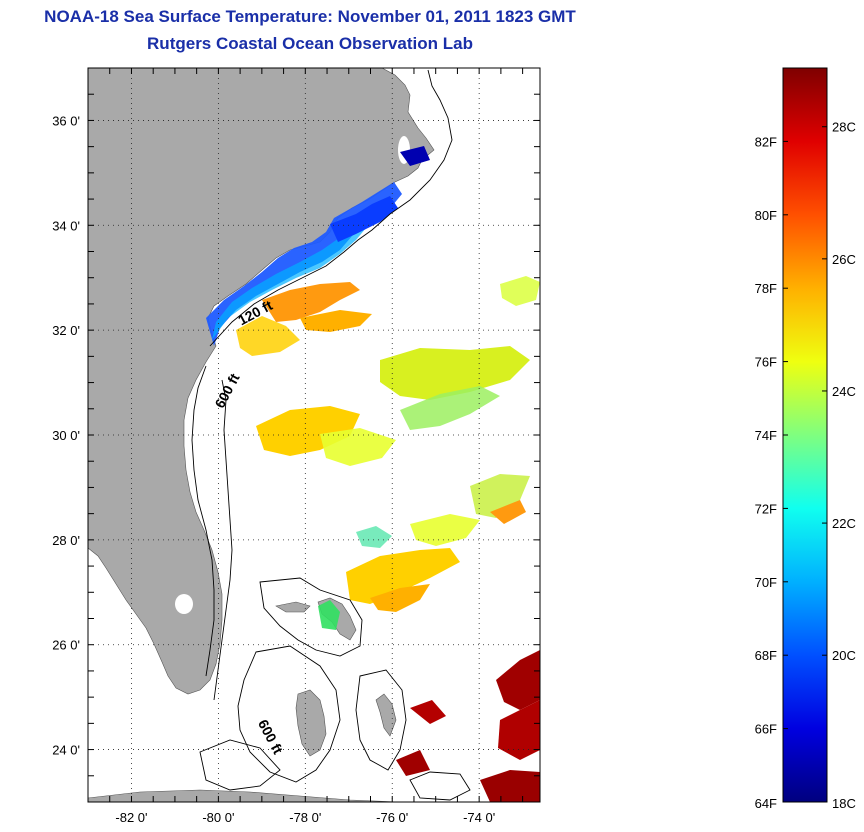 Image resolution: width=864 pixels, height=832 pixels. Describe the element at coordinates (766, 655) in the screenshot. I see `colorbar-fahrenheit-label: 68F` at that location.